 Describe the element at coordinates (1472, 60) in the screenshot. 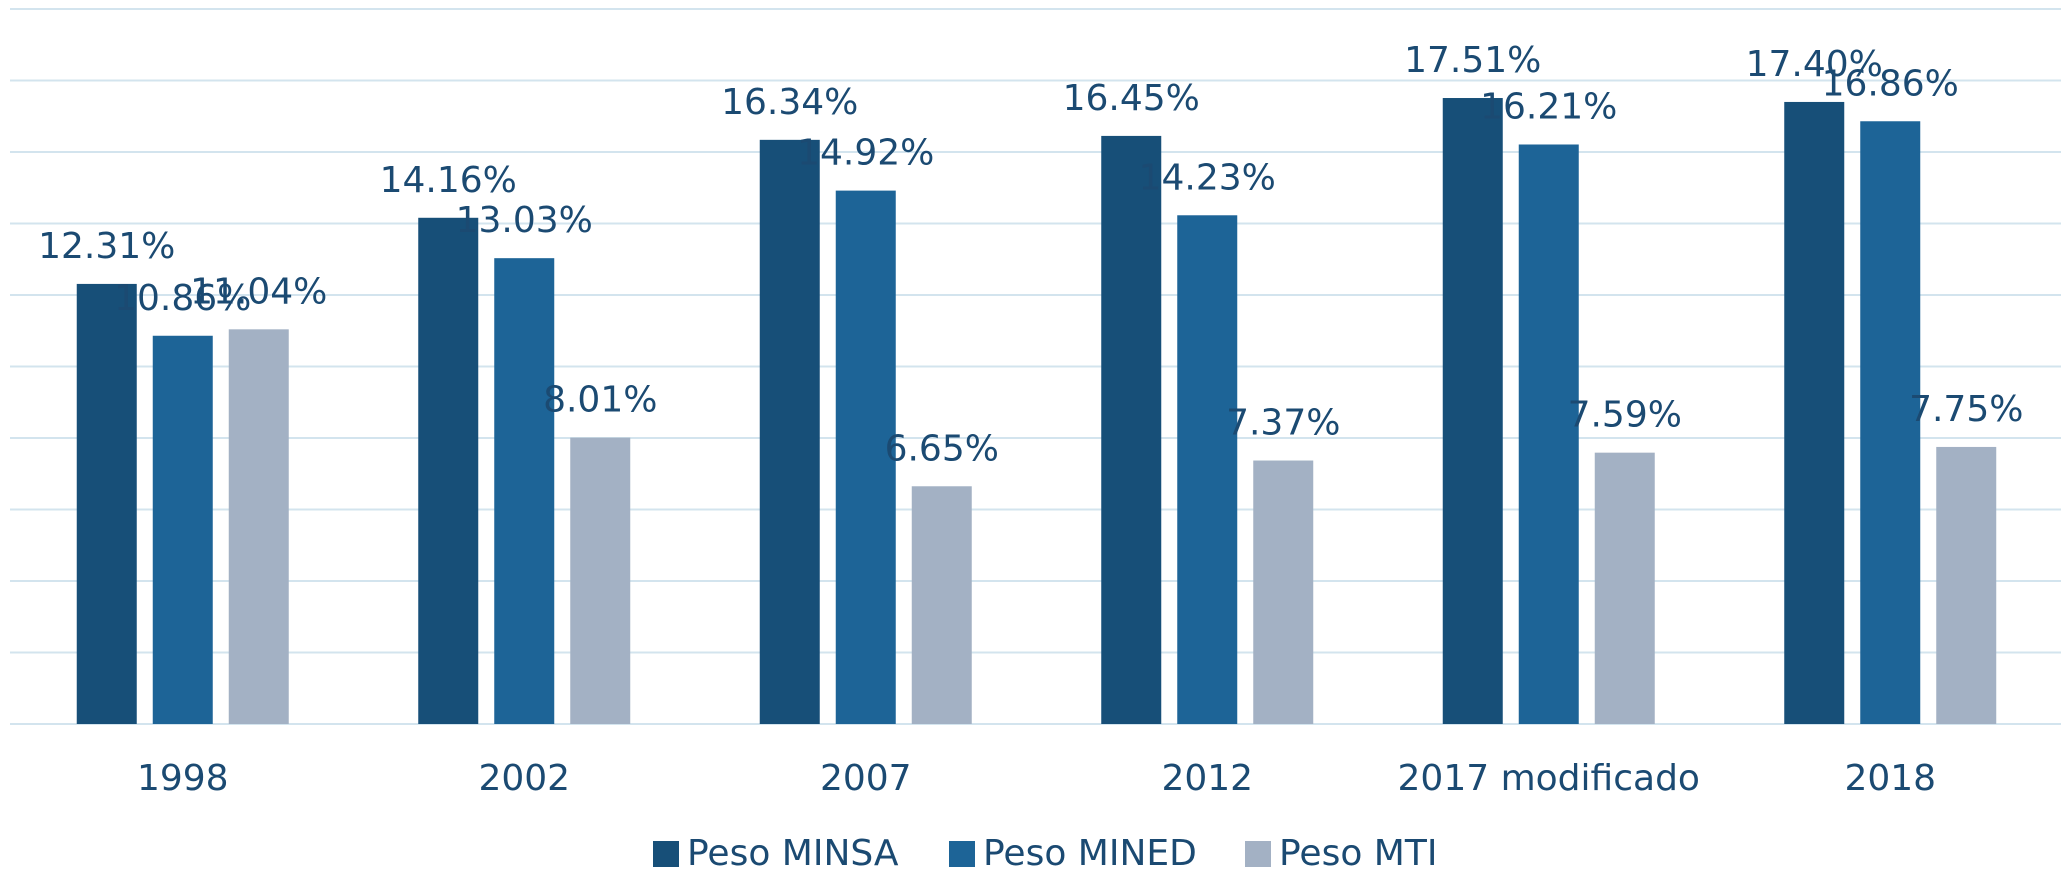

I see `data-label: 17.51%` at that location.